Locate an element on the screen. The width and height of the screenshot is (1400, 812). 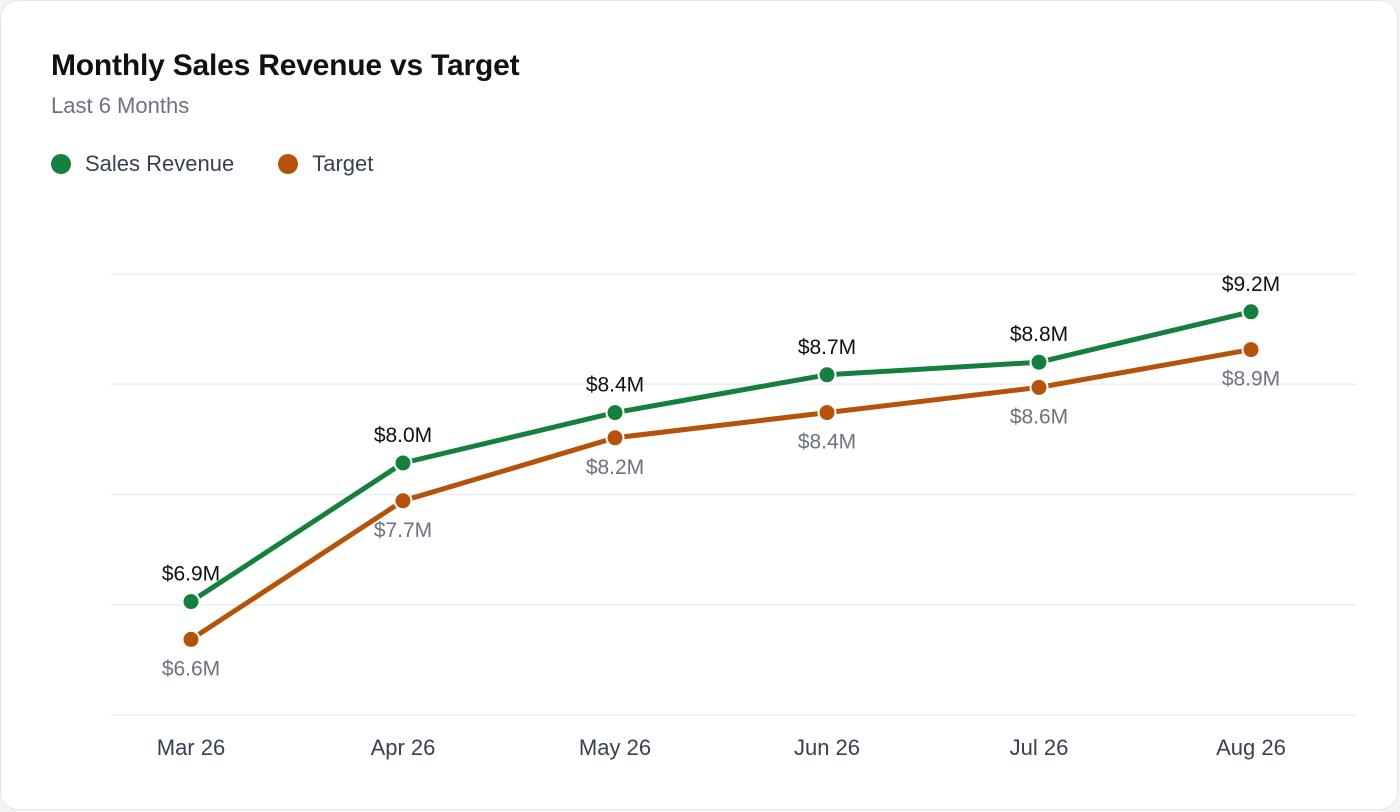
chart-subtitle: Last 6 Months is located at coordinates (120, 105).